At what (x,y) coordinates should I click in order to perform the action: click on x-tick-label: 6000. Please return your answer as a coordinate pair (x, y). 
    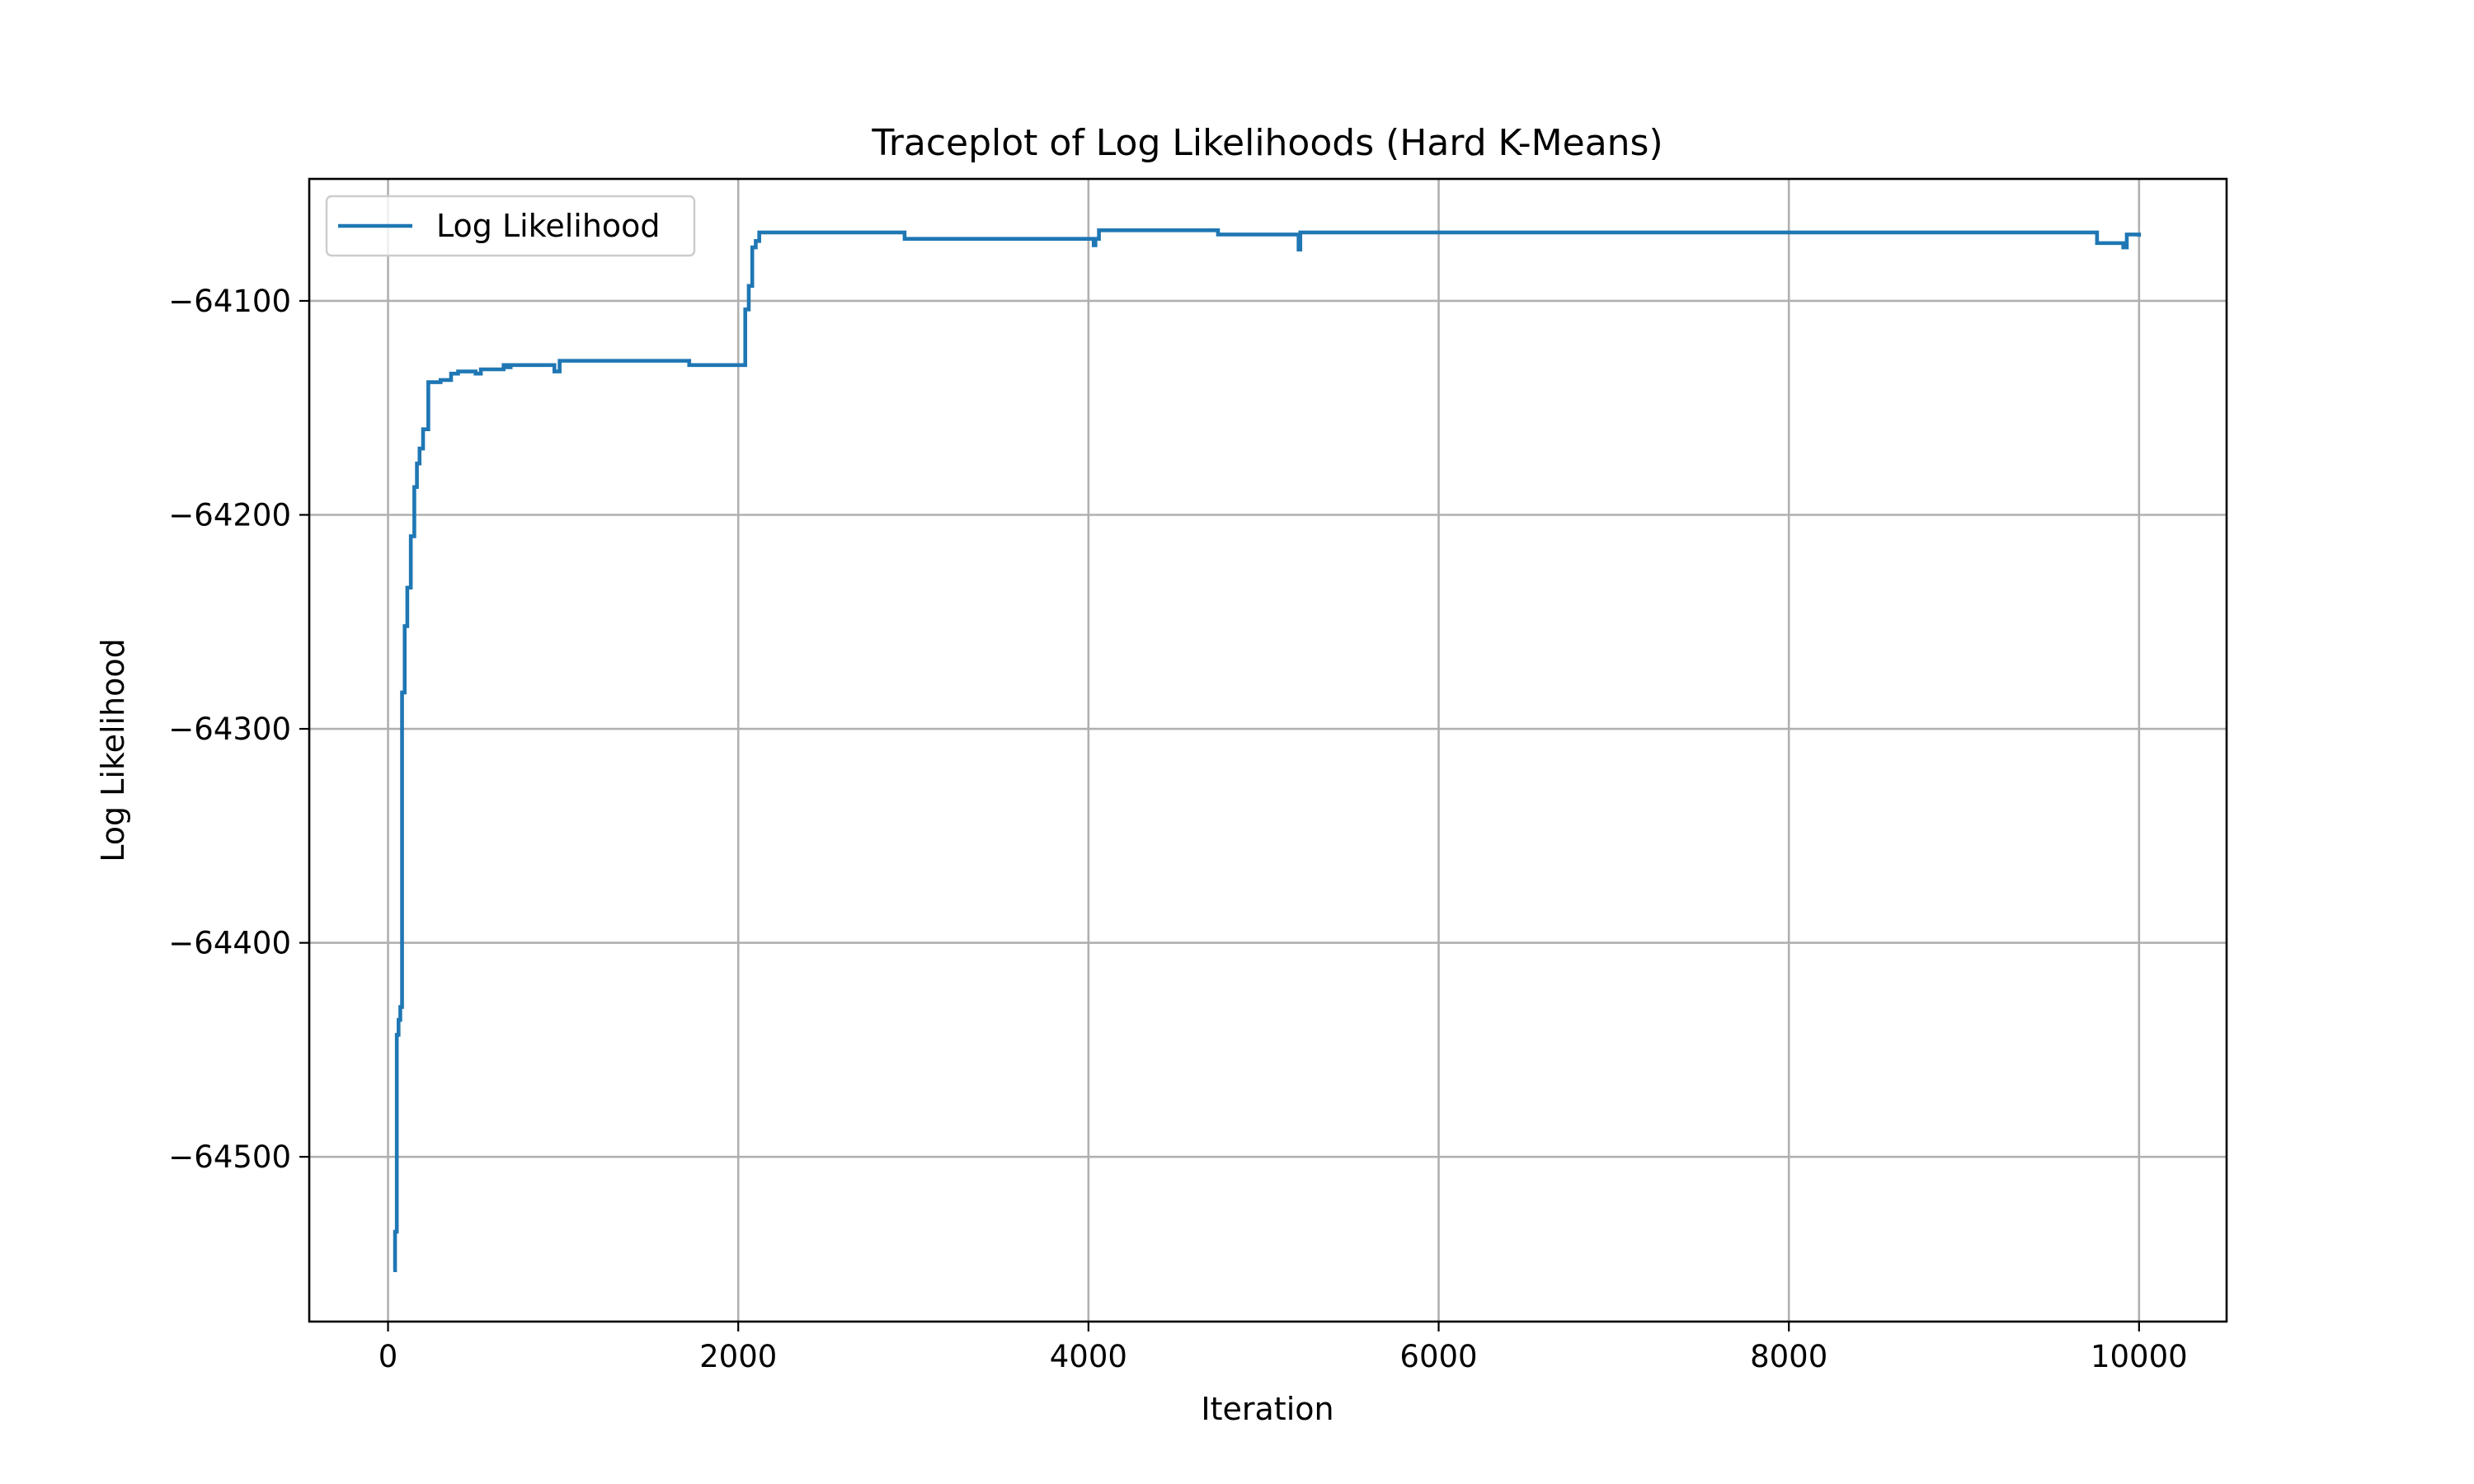
    Looking at the image, I should click on (1438, 1356).